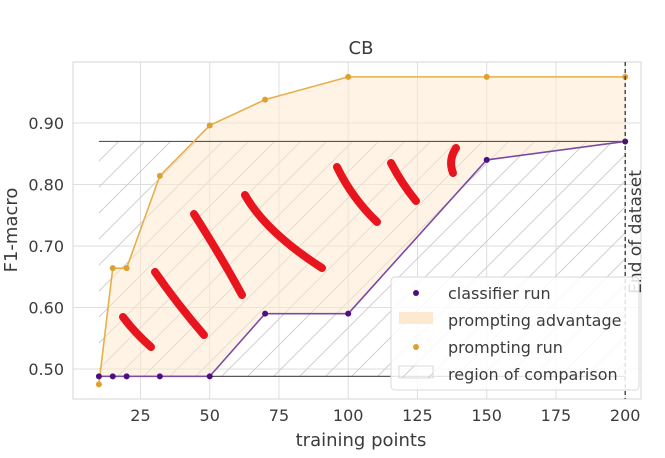 The image size is (665, 458). What do you see at coordinates (416, 347) in the screenshot?
I see `legend-prompting-marker` at bounding box center [416, 347].